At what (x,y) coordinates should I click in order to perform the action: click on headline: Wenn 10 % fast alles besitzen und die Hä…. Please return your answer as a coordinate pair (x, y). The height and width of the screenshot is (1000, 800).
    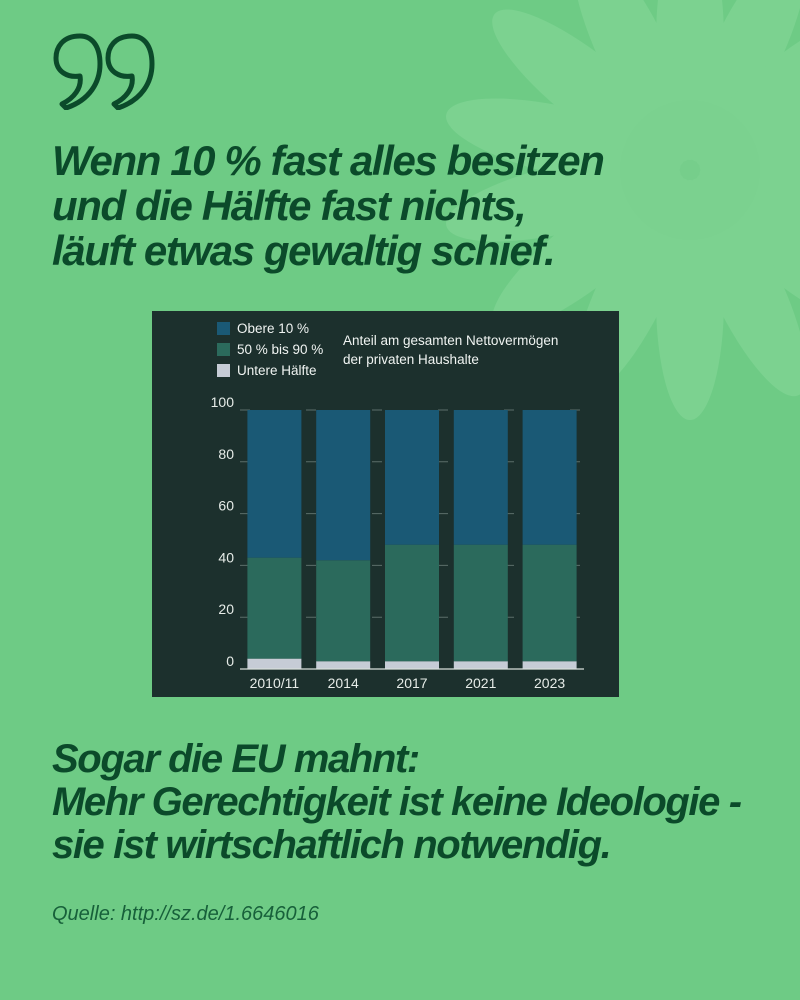
    Looking at the image, I should click on (402, 205).